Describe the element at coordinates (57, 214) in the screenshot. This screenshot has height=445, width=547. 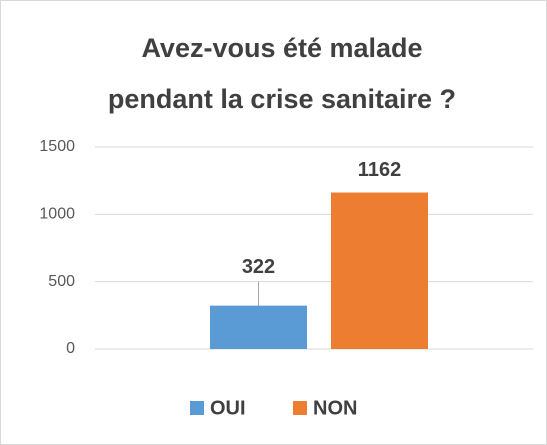
I see `y-tick-label: 1000` at that location.